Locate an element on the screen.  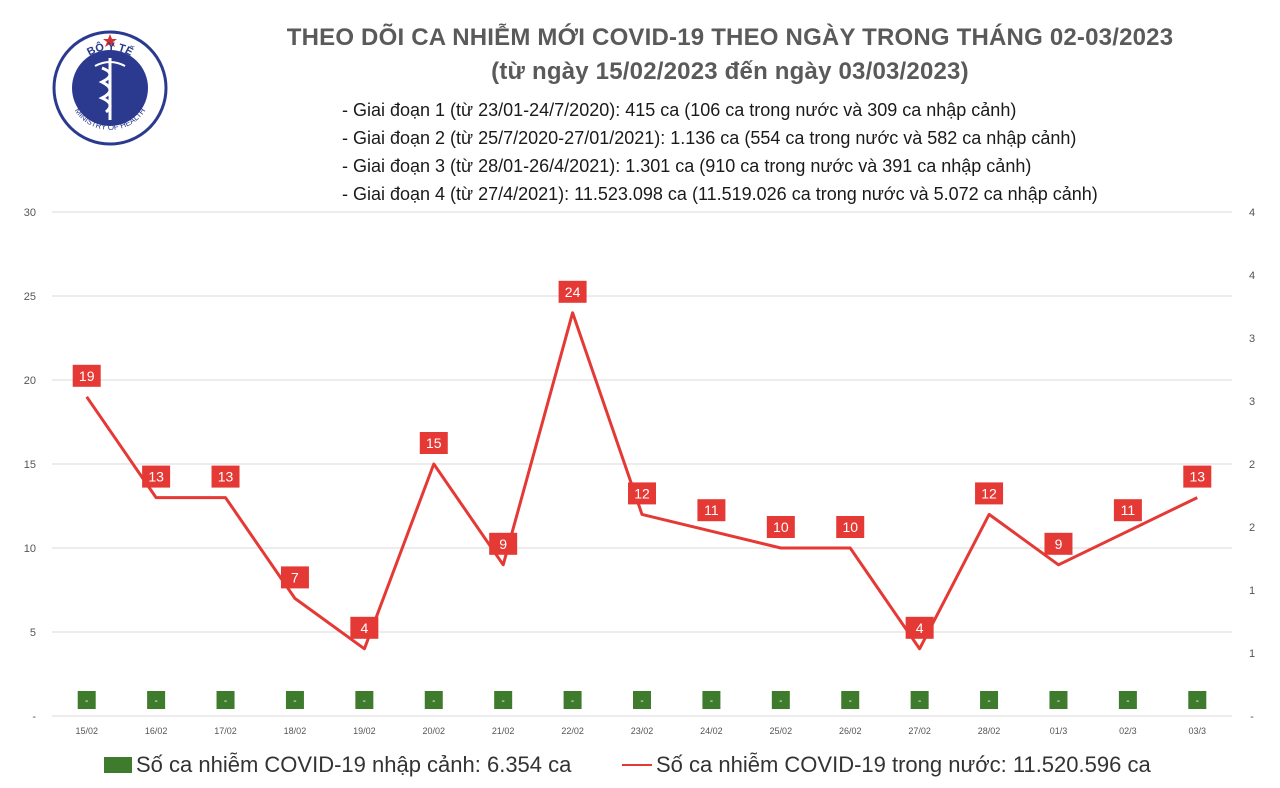
data-label: 19 is located at coordinates (86, 375).